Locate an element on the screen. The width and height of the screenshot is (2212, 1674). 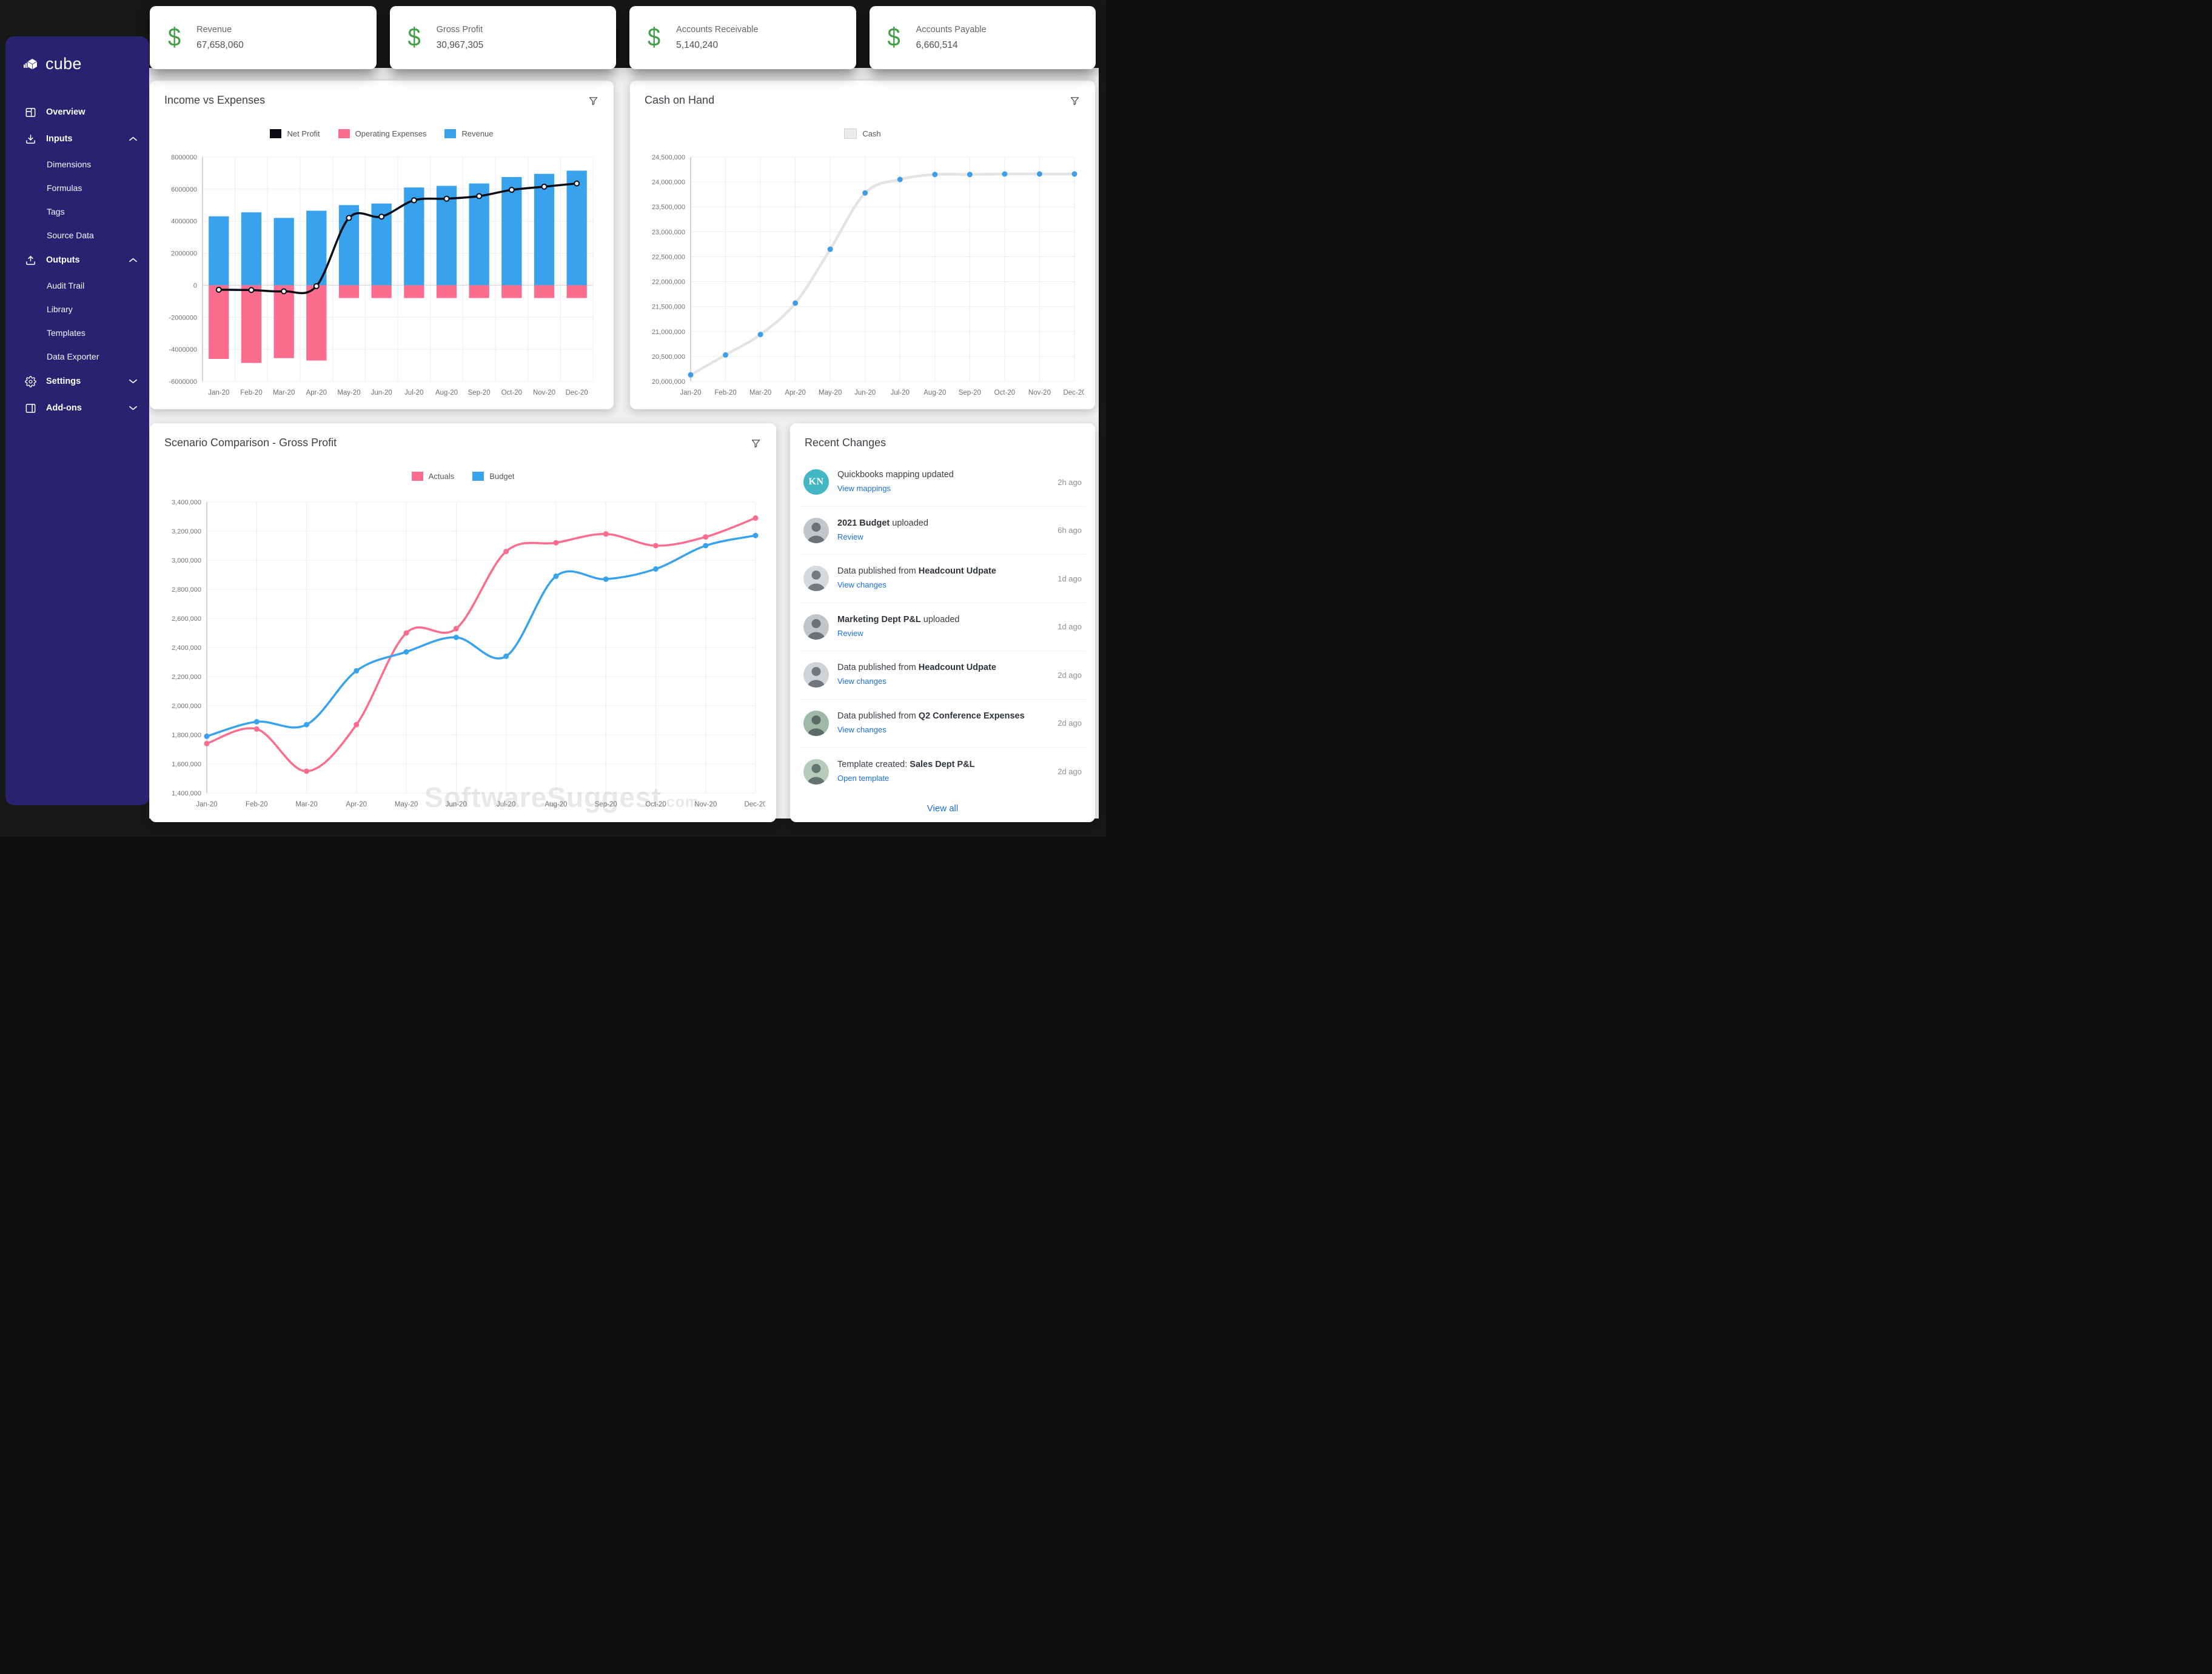
recent-changes-title: Recent Changes is located at coordinates (845, 443).